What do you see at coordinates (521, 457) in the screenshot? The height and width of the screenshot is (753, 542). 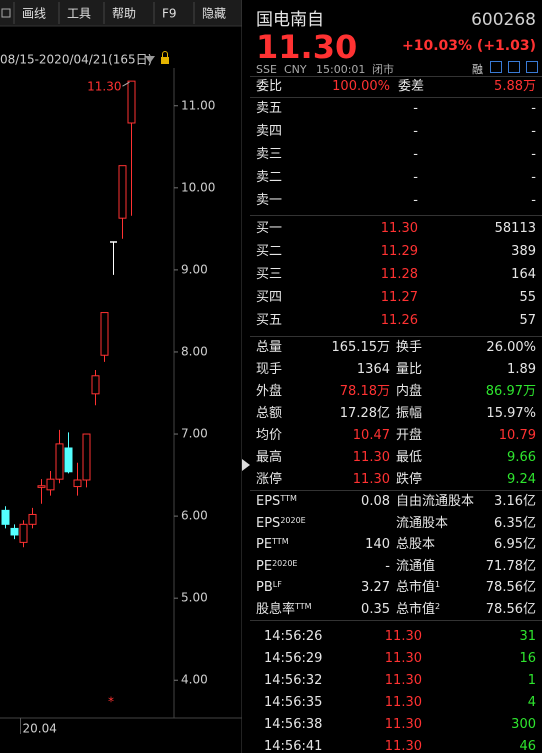 I see `stat-value: 9.66` at bounding box center [521, 457].